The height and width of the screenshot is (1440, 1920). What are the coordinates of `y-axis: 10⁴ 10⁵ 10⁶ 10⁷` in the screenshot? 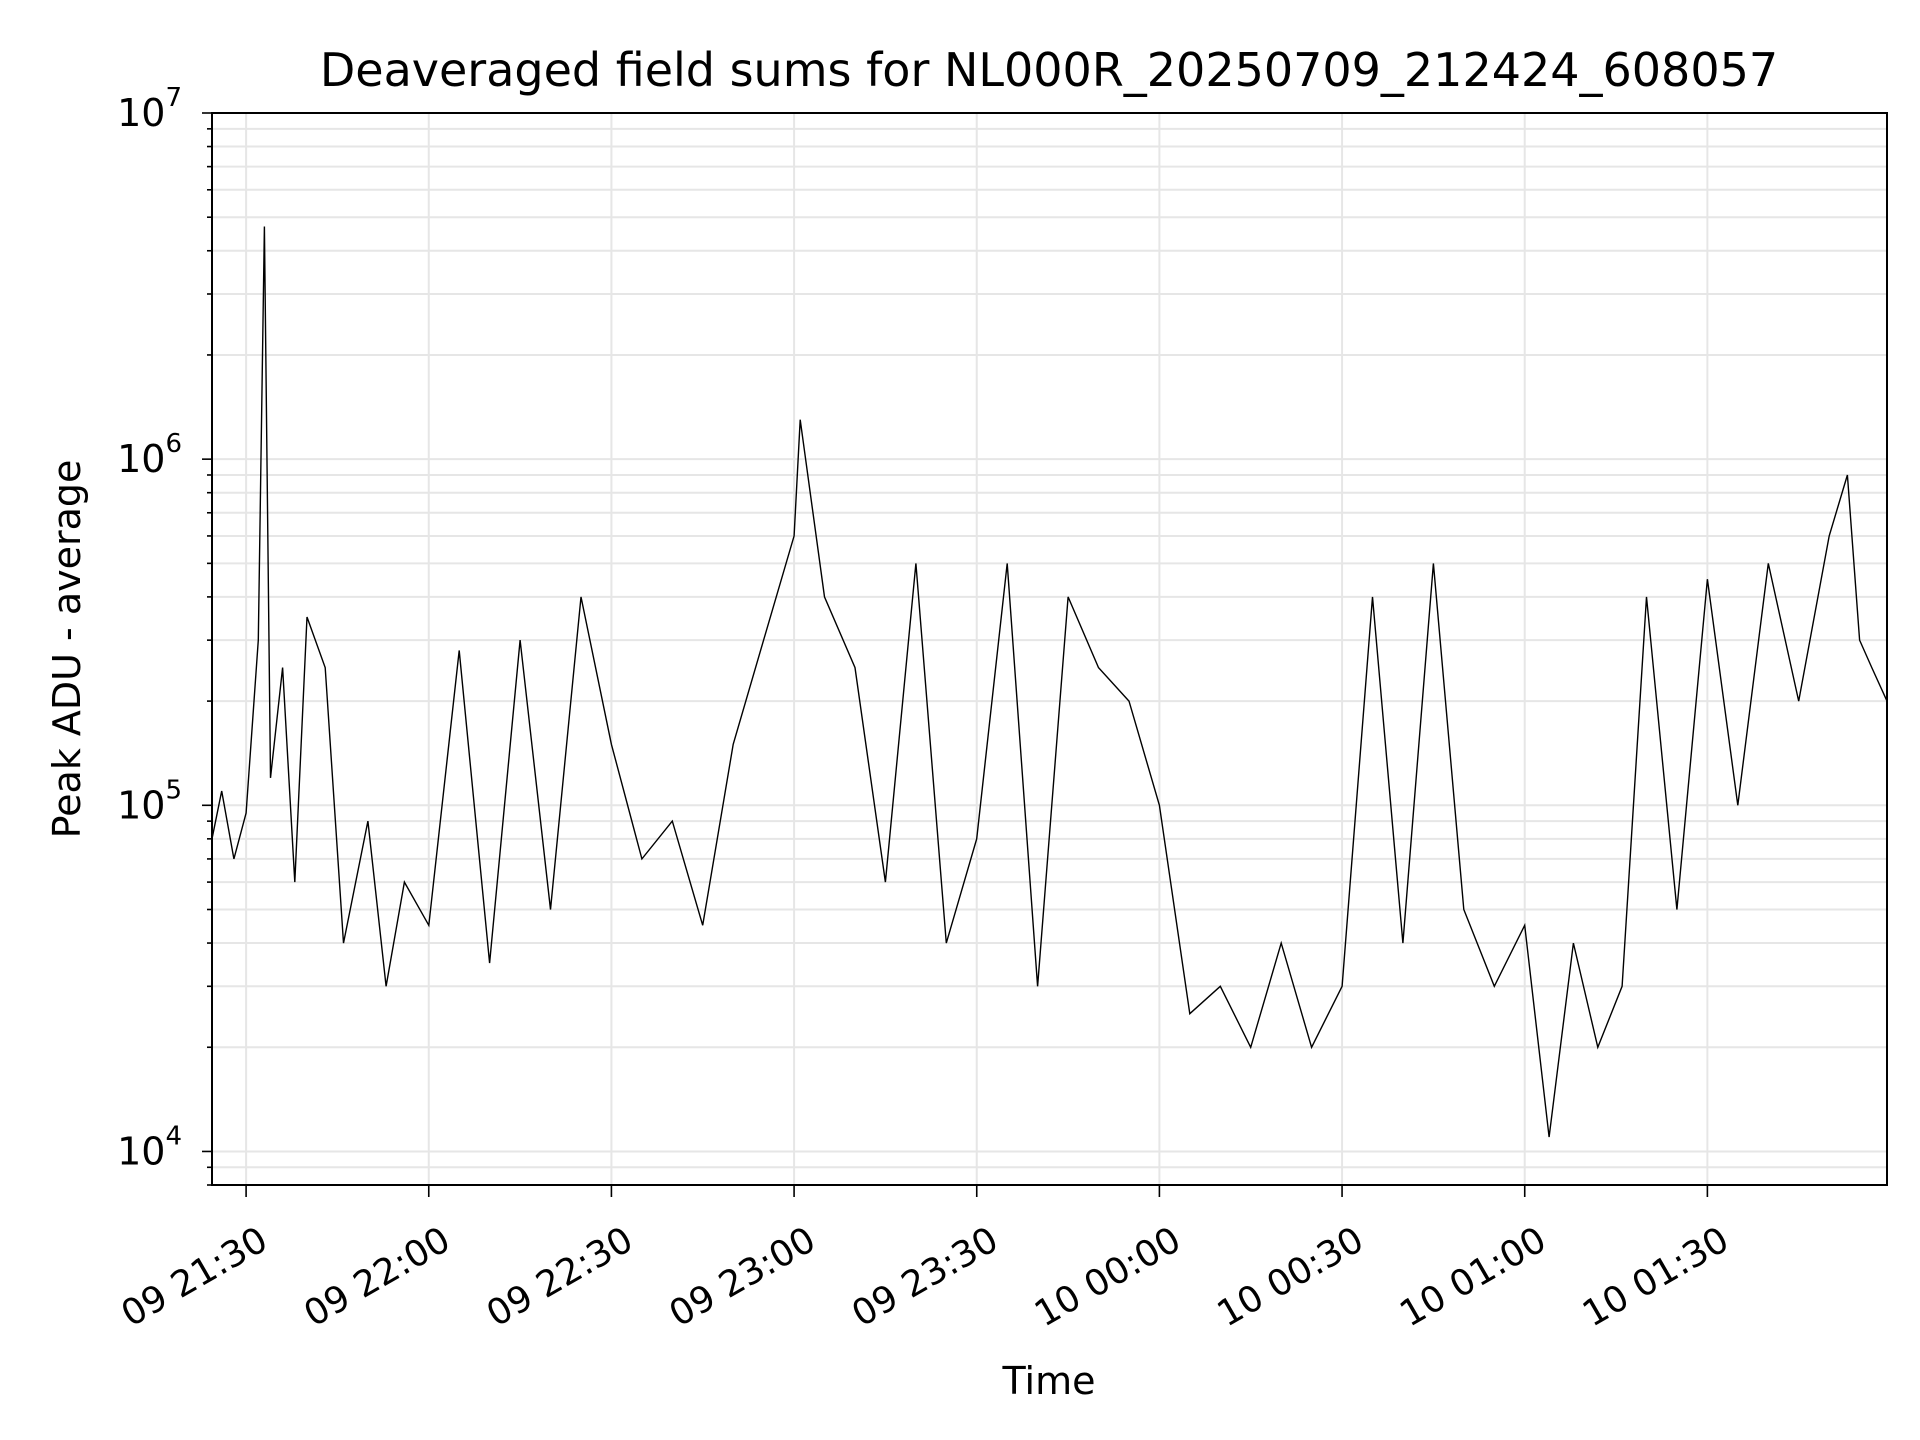 It's located at (164, 634).